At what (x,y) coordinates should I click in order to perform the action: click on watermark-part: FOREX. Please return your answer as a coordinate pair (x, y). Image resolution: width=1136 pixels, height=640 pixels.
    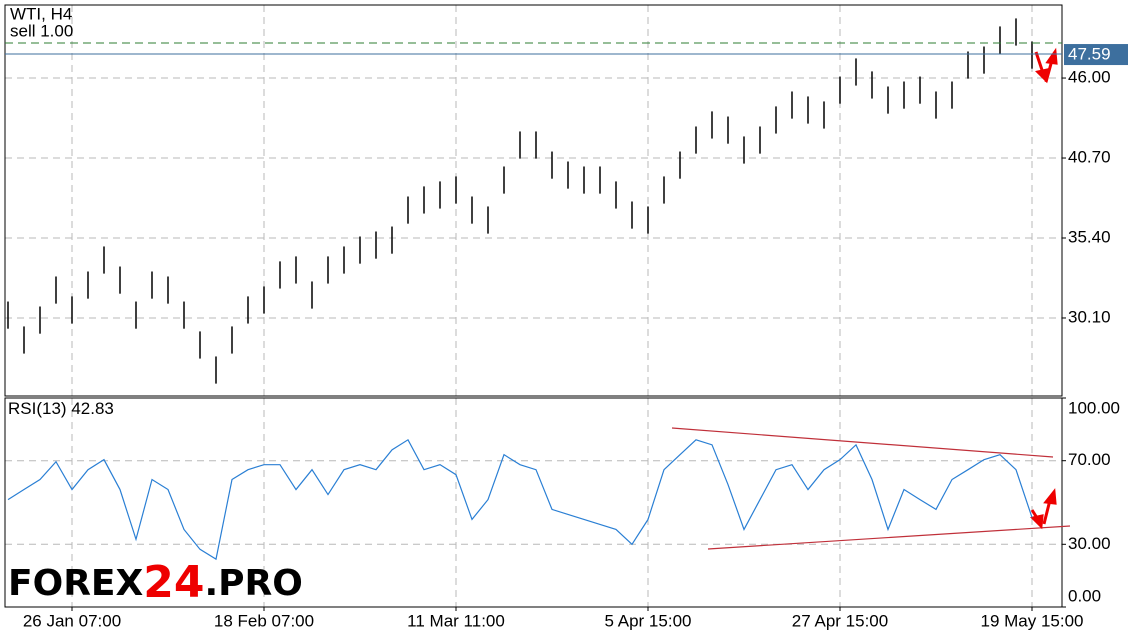
    Looking at the image, I should click on (76, 583).